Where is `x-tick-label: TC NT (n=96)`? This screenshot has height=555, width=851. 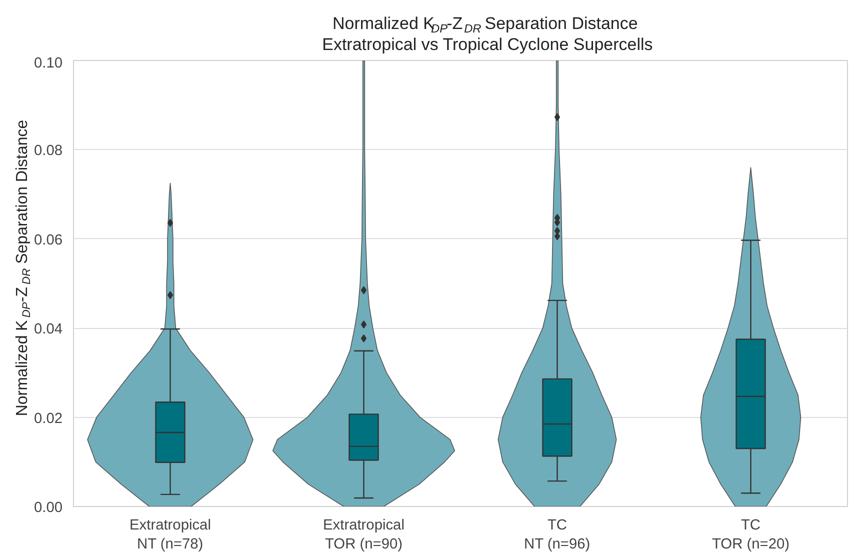 x-tick-label: TC NT (n=96) is located at coordinates (557, 535).